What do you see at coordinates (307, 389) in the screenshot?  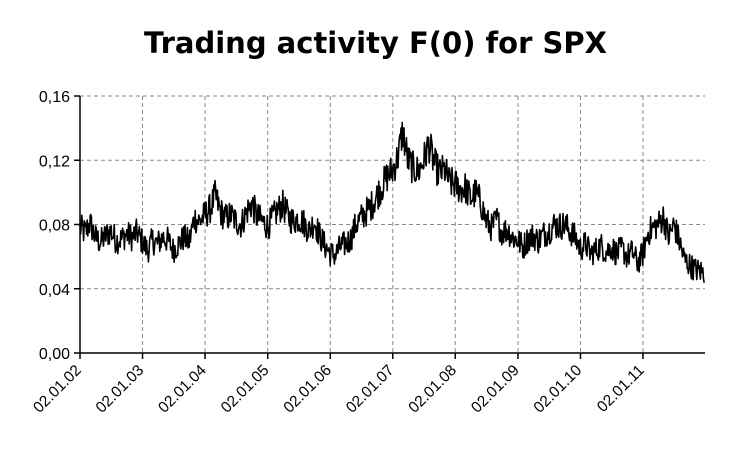 I see `x-tick-label: 02.01.06` at bounding box center [307, 389].